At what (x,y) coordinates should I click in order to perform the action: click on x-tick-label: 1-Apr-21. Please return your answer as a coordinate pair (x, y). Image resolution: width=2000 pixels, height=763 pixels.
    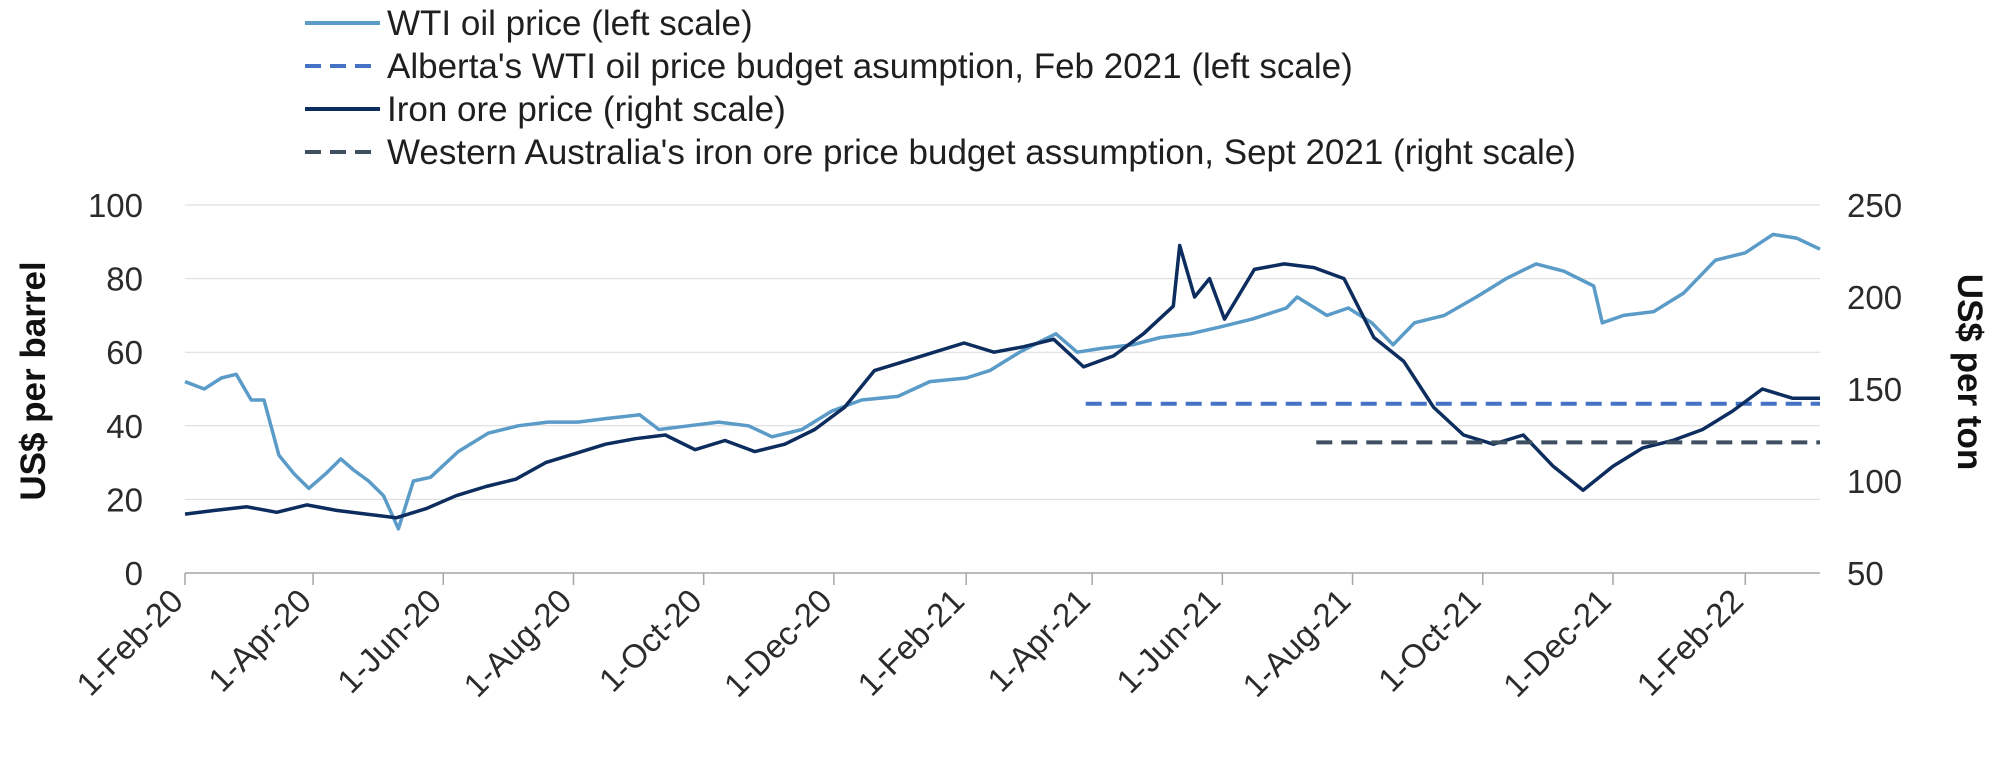
    Looking at the image, I should click on (1038, 640).